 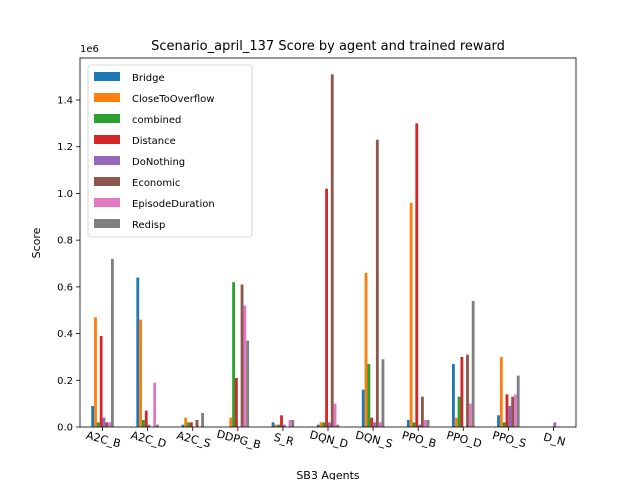 I want to click on bar-DoNothing-PPO_S, so click(x=509, y=416).